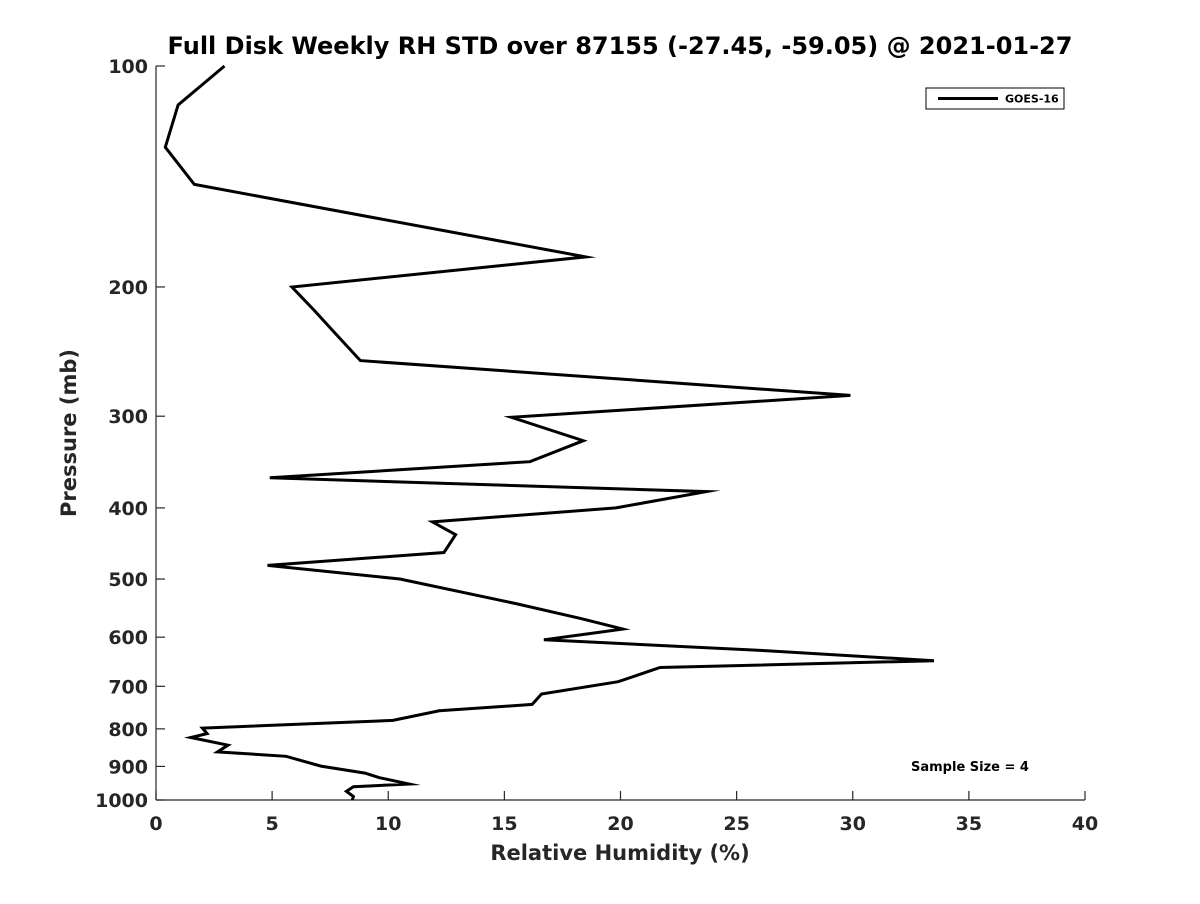 This screenshot has width=1200, height=904. Describe the element at coordinates (619, 853) in the screenshot. I see `x-axis-label: Relative Humidity (%)` at that location.